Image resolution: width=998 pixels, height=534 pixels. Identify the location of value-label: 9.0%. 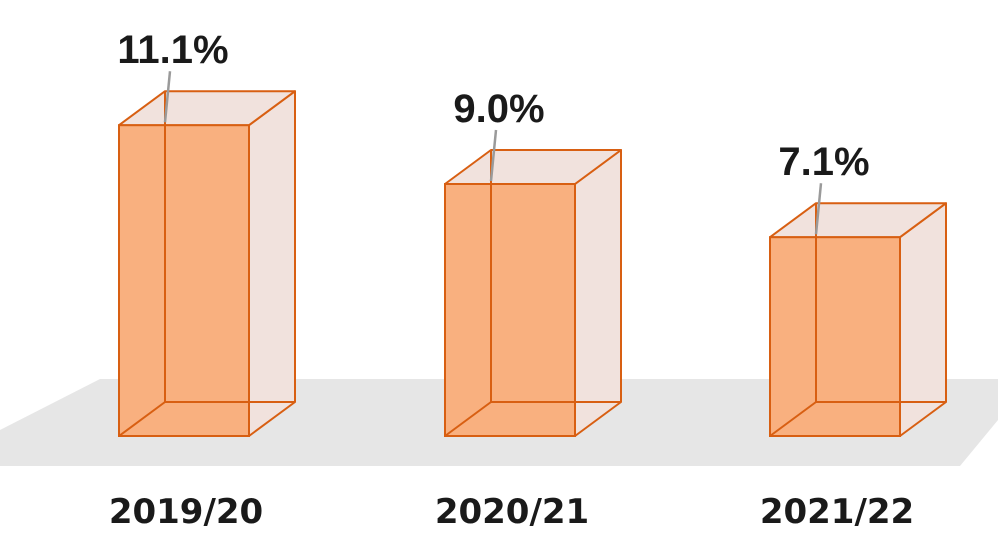
(498, 109).